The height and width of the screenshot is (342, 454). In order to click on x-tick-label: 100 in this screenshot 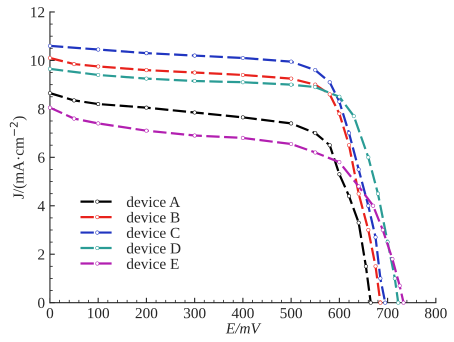, I will do `click(99, 313)`.